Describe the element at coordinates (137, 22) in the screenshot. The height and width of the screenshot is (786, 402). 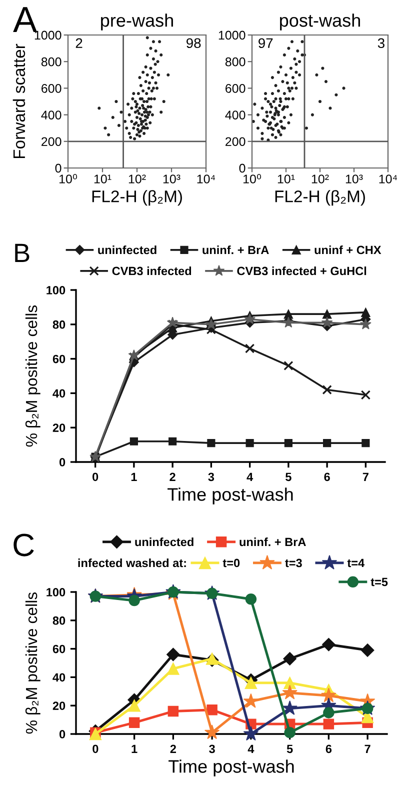
I see `chart-title: pre-wash` at that location.